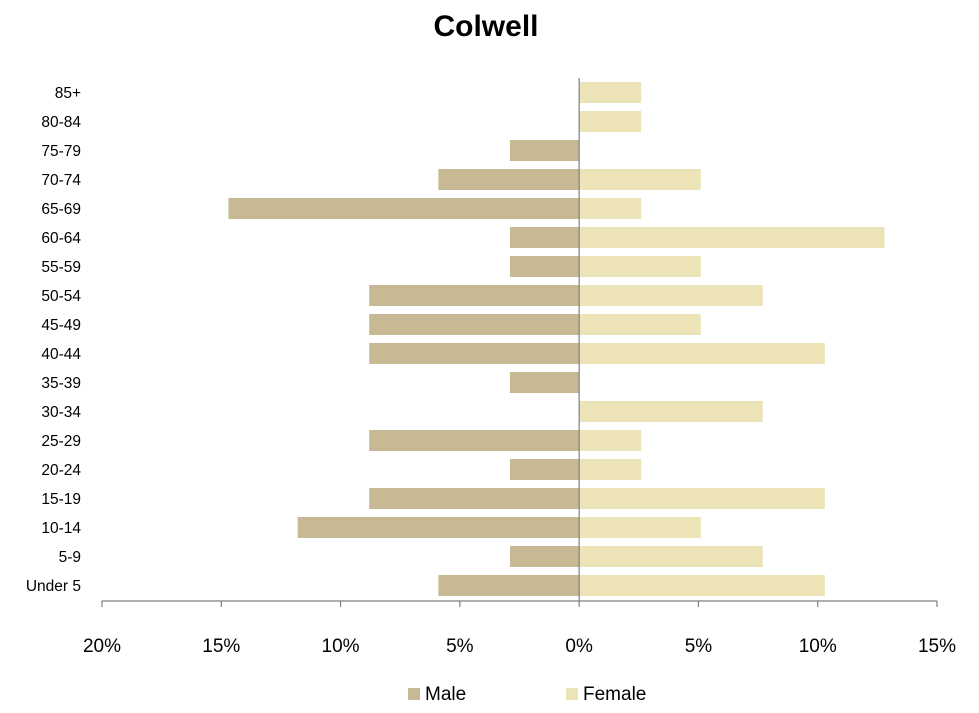 Image resolution: width=979 pixels, height=713 pixels. Describe the element at coordinates (61, 209) in the screenshot. I see `category-label: 65-69` at that location.